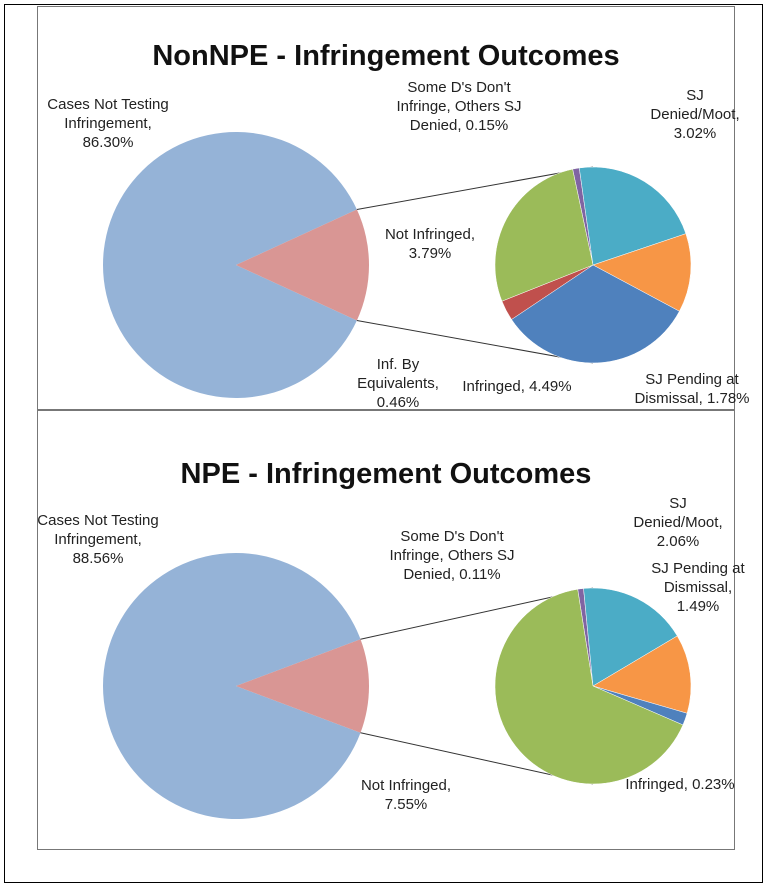 The image size is (769, 889). I want to click on data-label: SJ Denied/Moot, 2.06%, so click(678, 522).